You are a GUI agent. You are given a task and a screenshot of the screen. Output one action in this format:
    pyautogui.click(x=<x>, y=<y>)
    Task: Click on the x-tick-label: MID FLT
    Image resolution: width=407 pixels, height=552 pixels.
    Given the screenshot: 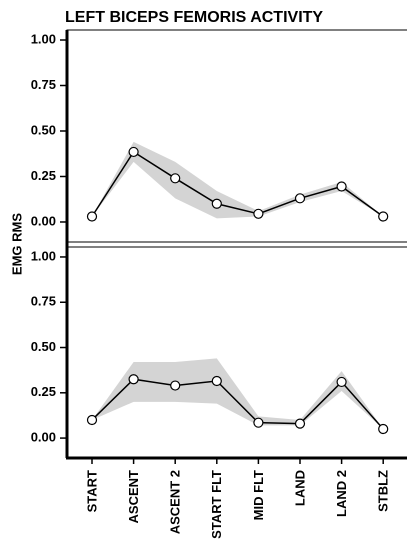 What is the action you would take?
    pyautogui.click(x=258, y=495)
    